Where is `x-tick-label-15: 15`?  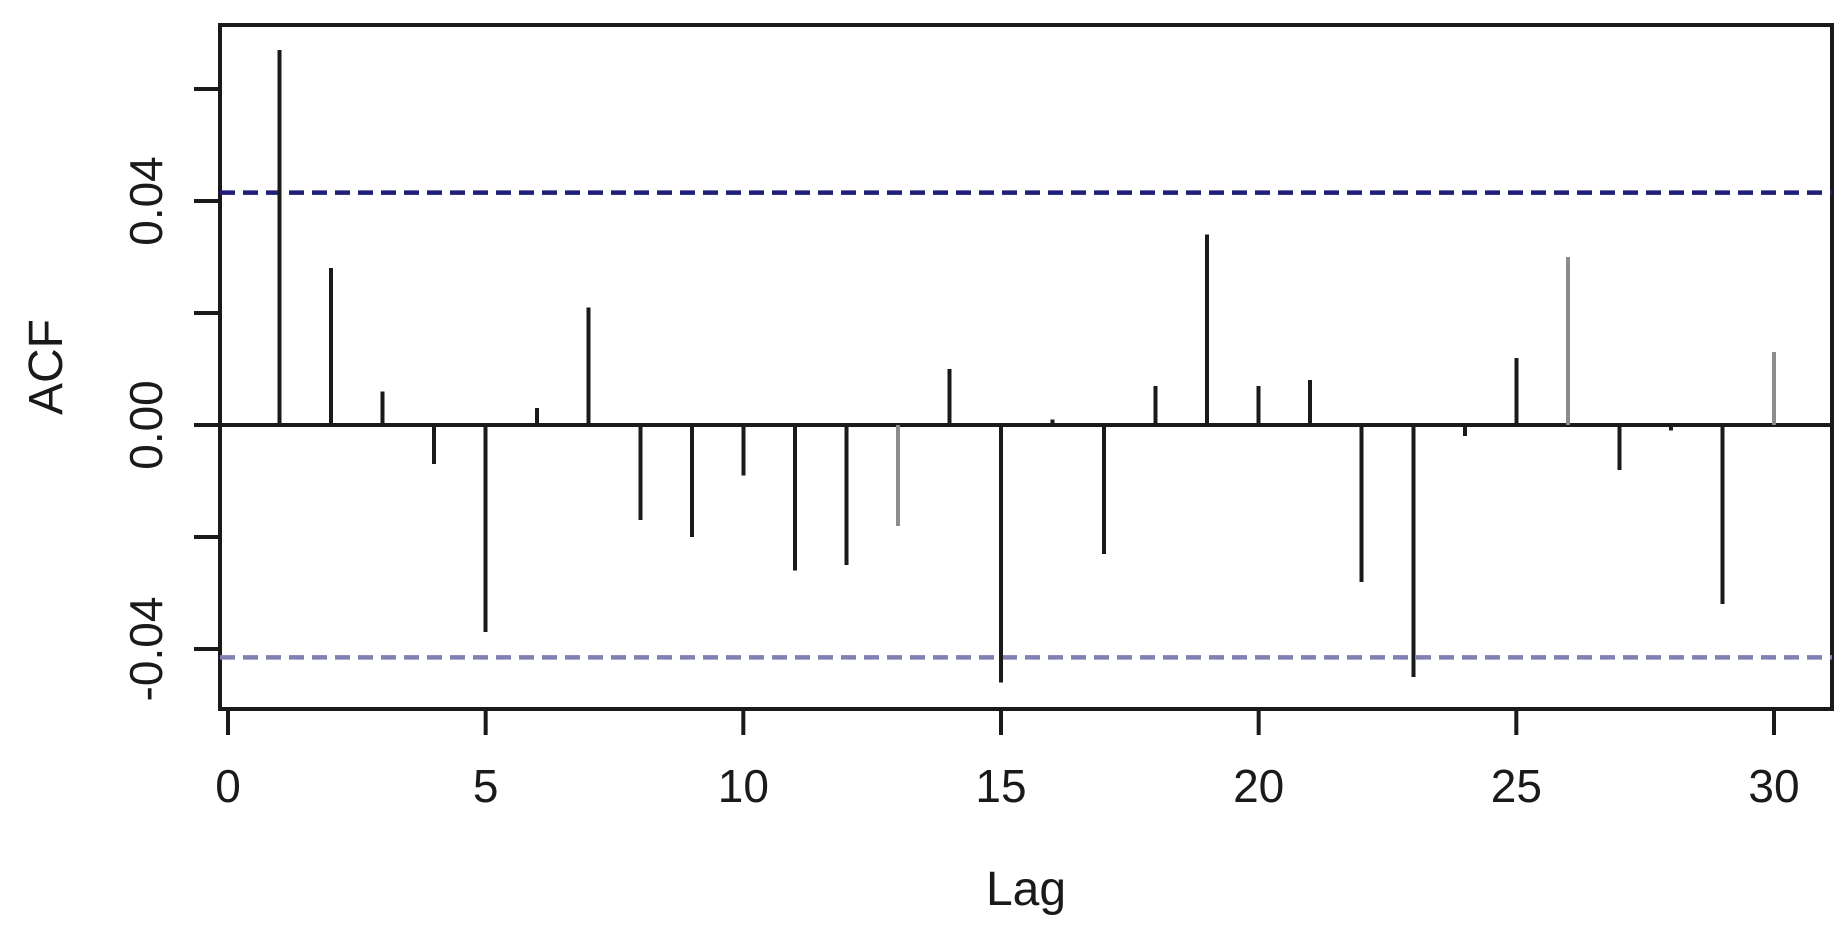 x-tick-label-15: 15 is located at coordinates (1000, 786).